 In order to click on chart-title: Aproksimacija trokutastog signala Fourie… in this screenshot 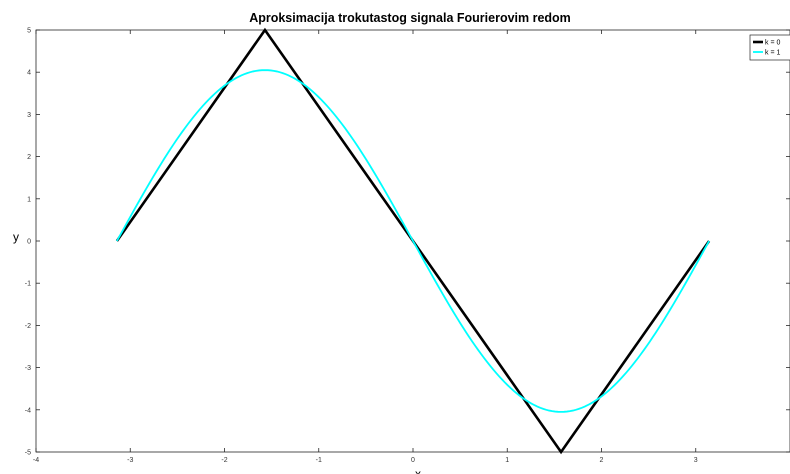, I will do `click(410, 18)`.